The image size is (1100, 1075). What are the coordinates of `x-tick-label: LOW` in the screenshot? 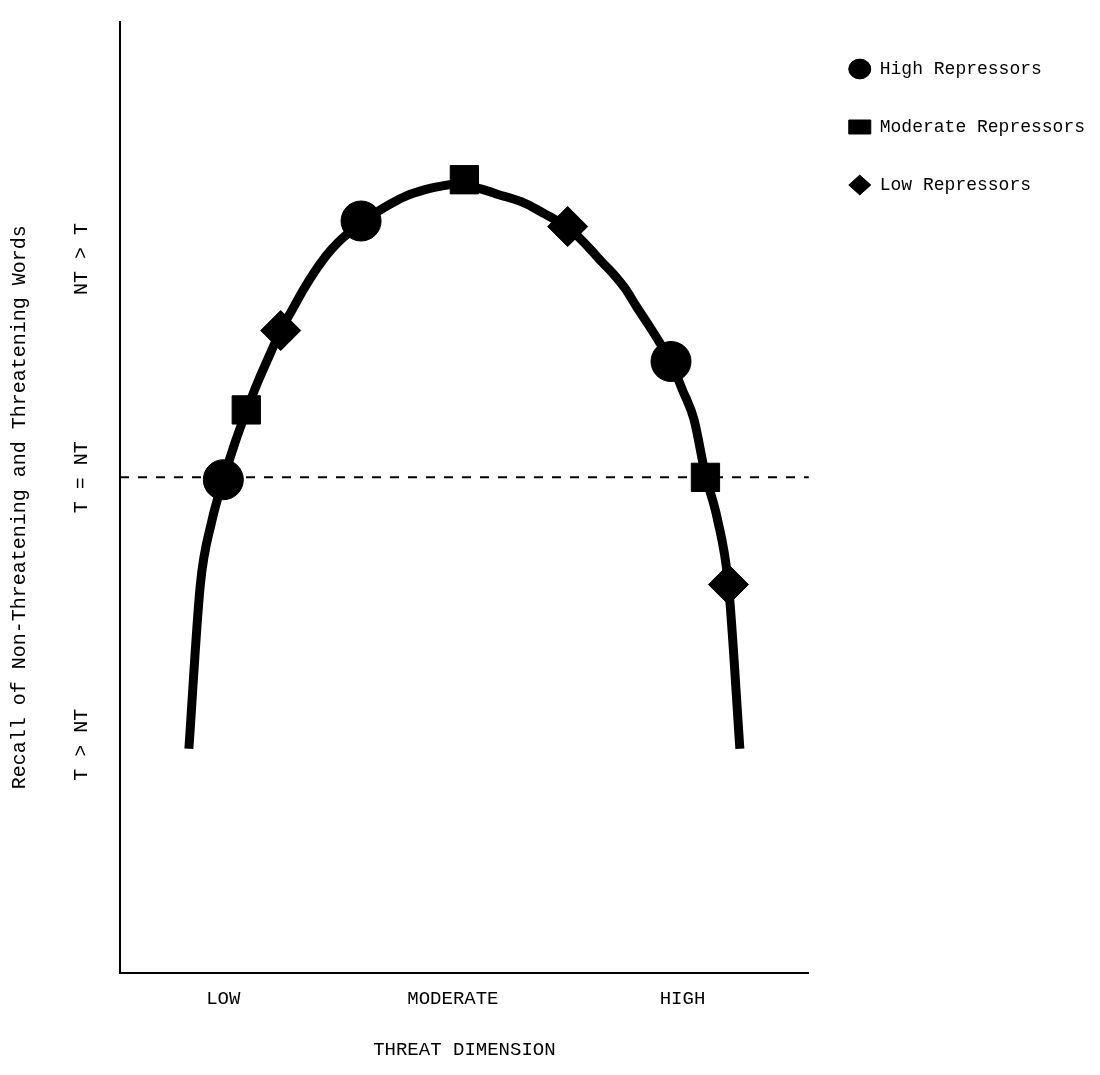 It's located at (224, 998).